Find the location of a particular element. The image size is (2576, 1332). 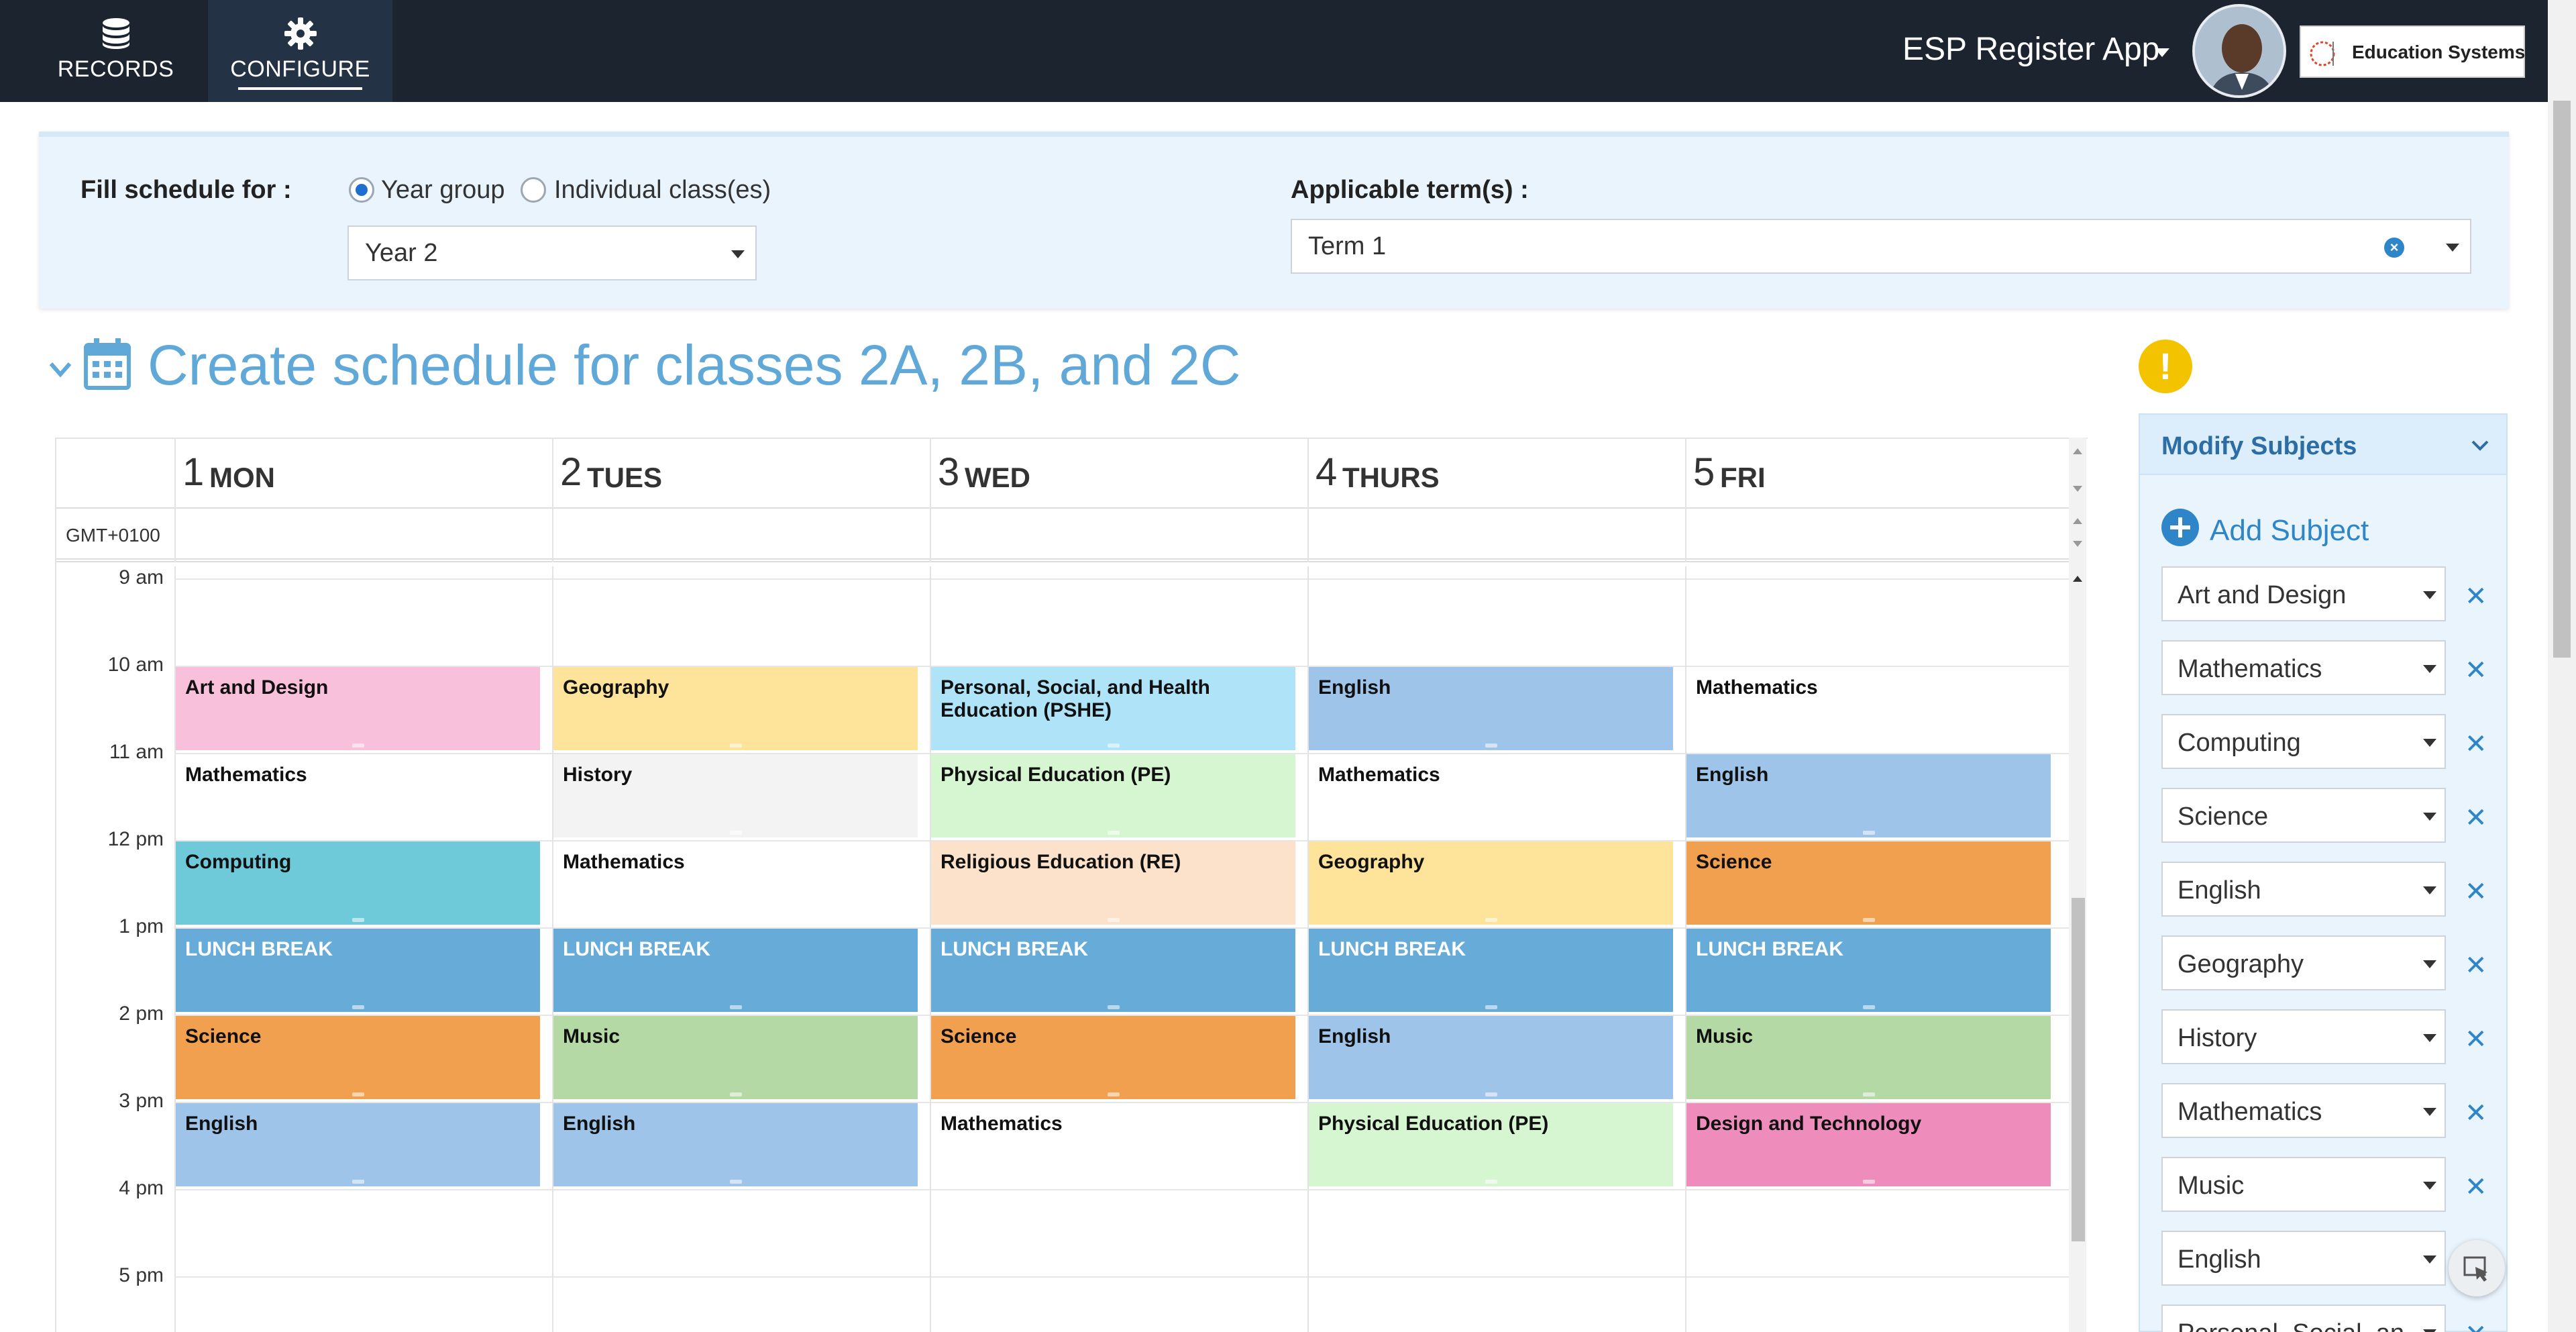

schedule-event: Art and Design is located at coordinates (358, 708).